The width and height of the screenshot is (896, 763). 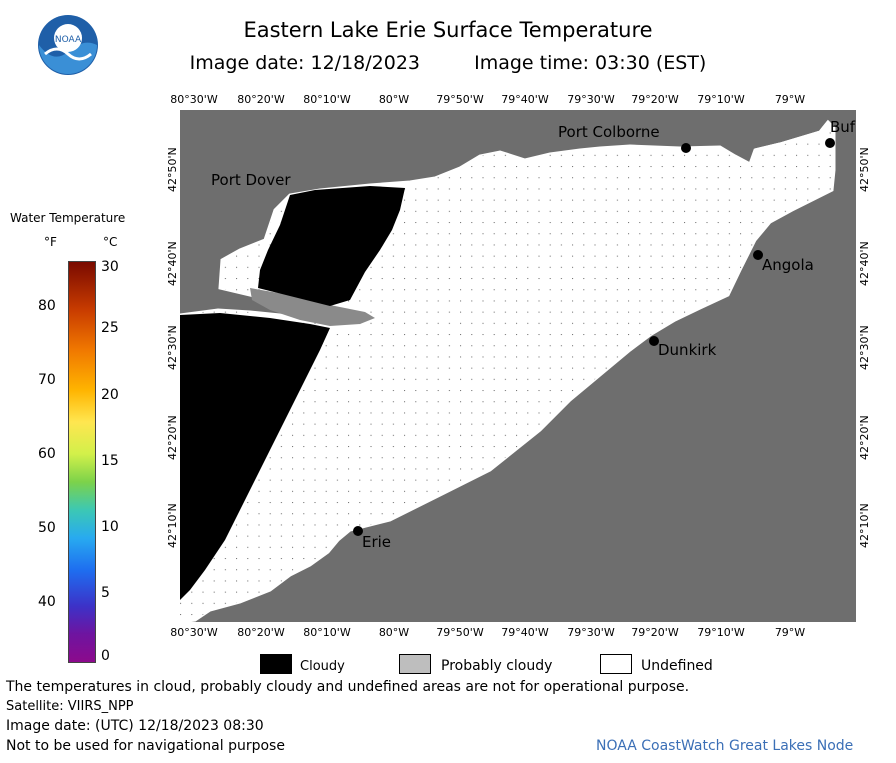 What do you see at coordinates (305, 63) in the screenshot?
I see `image-date: Image date: 12/18/2023` at bounding box center [305, 63].